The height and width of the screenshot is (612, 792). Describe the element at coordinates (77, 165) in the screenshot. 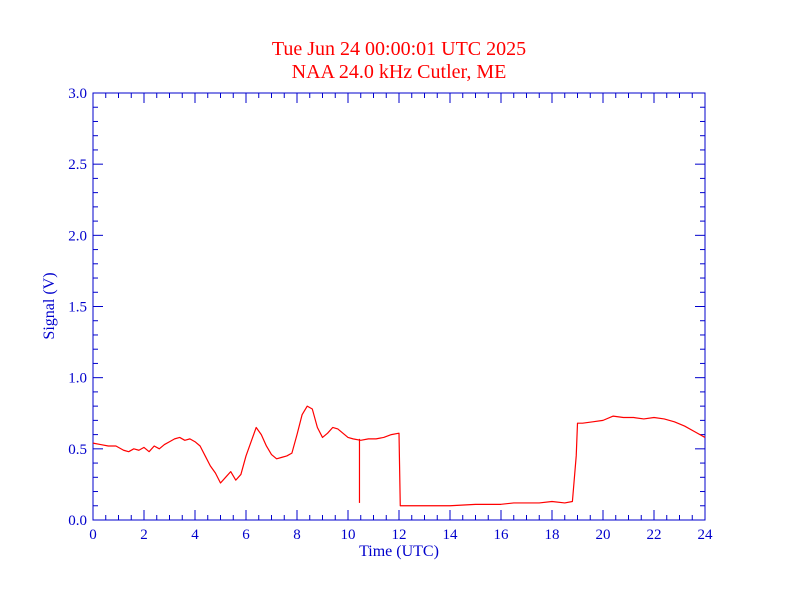

I see `y-tick-label: 2.5` at that location.